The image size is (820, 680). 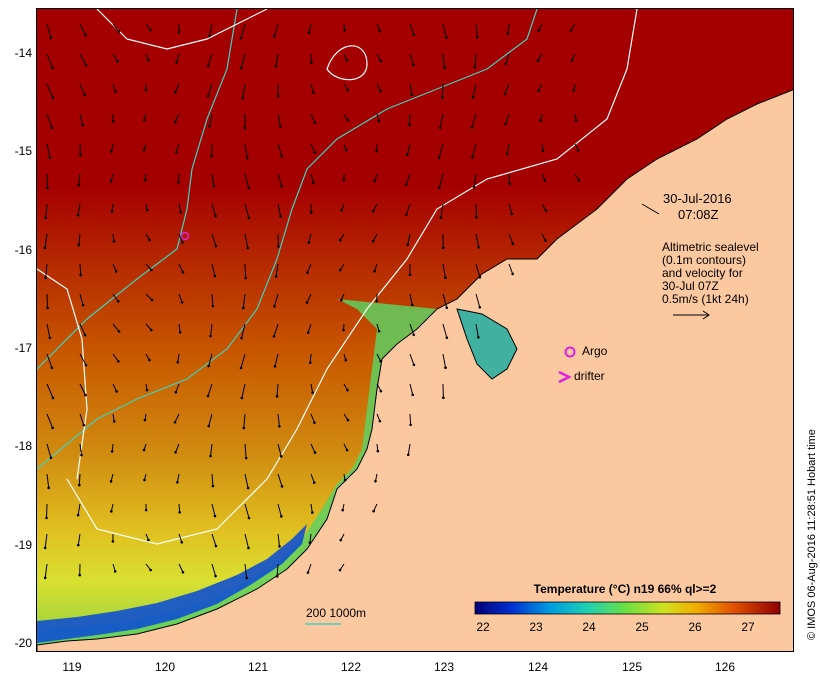 I want to click on image-date: 30-Jul-2016, so click(x=697, y=198).